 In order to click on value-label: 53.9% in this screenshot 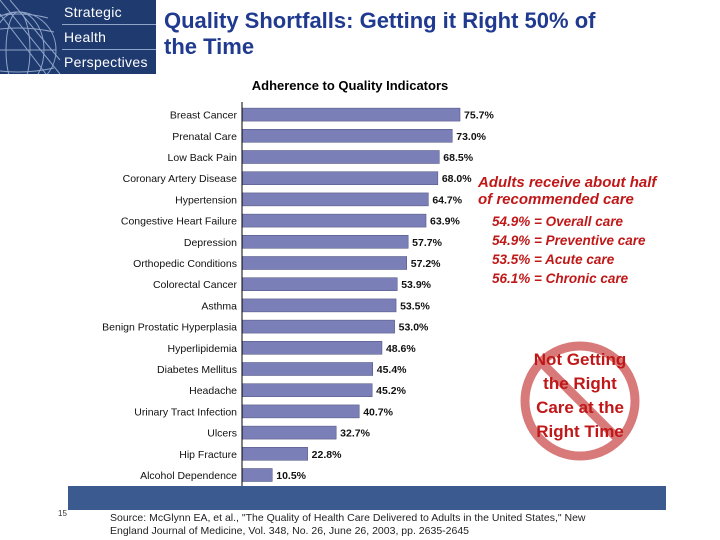, I will do `click(416, 285)`.